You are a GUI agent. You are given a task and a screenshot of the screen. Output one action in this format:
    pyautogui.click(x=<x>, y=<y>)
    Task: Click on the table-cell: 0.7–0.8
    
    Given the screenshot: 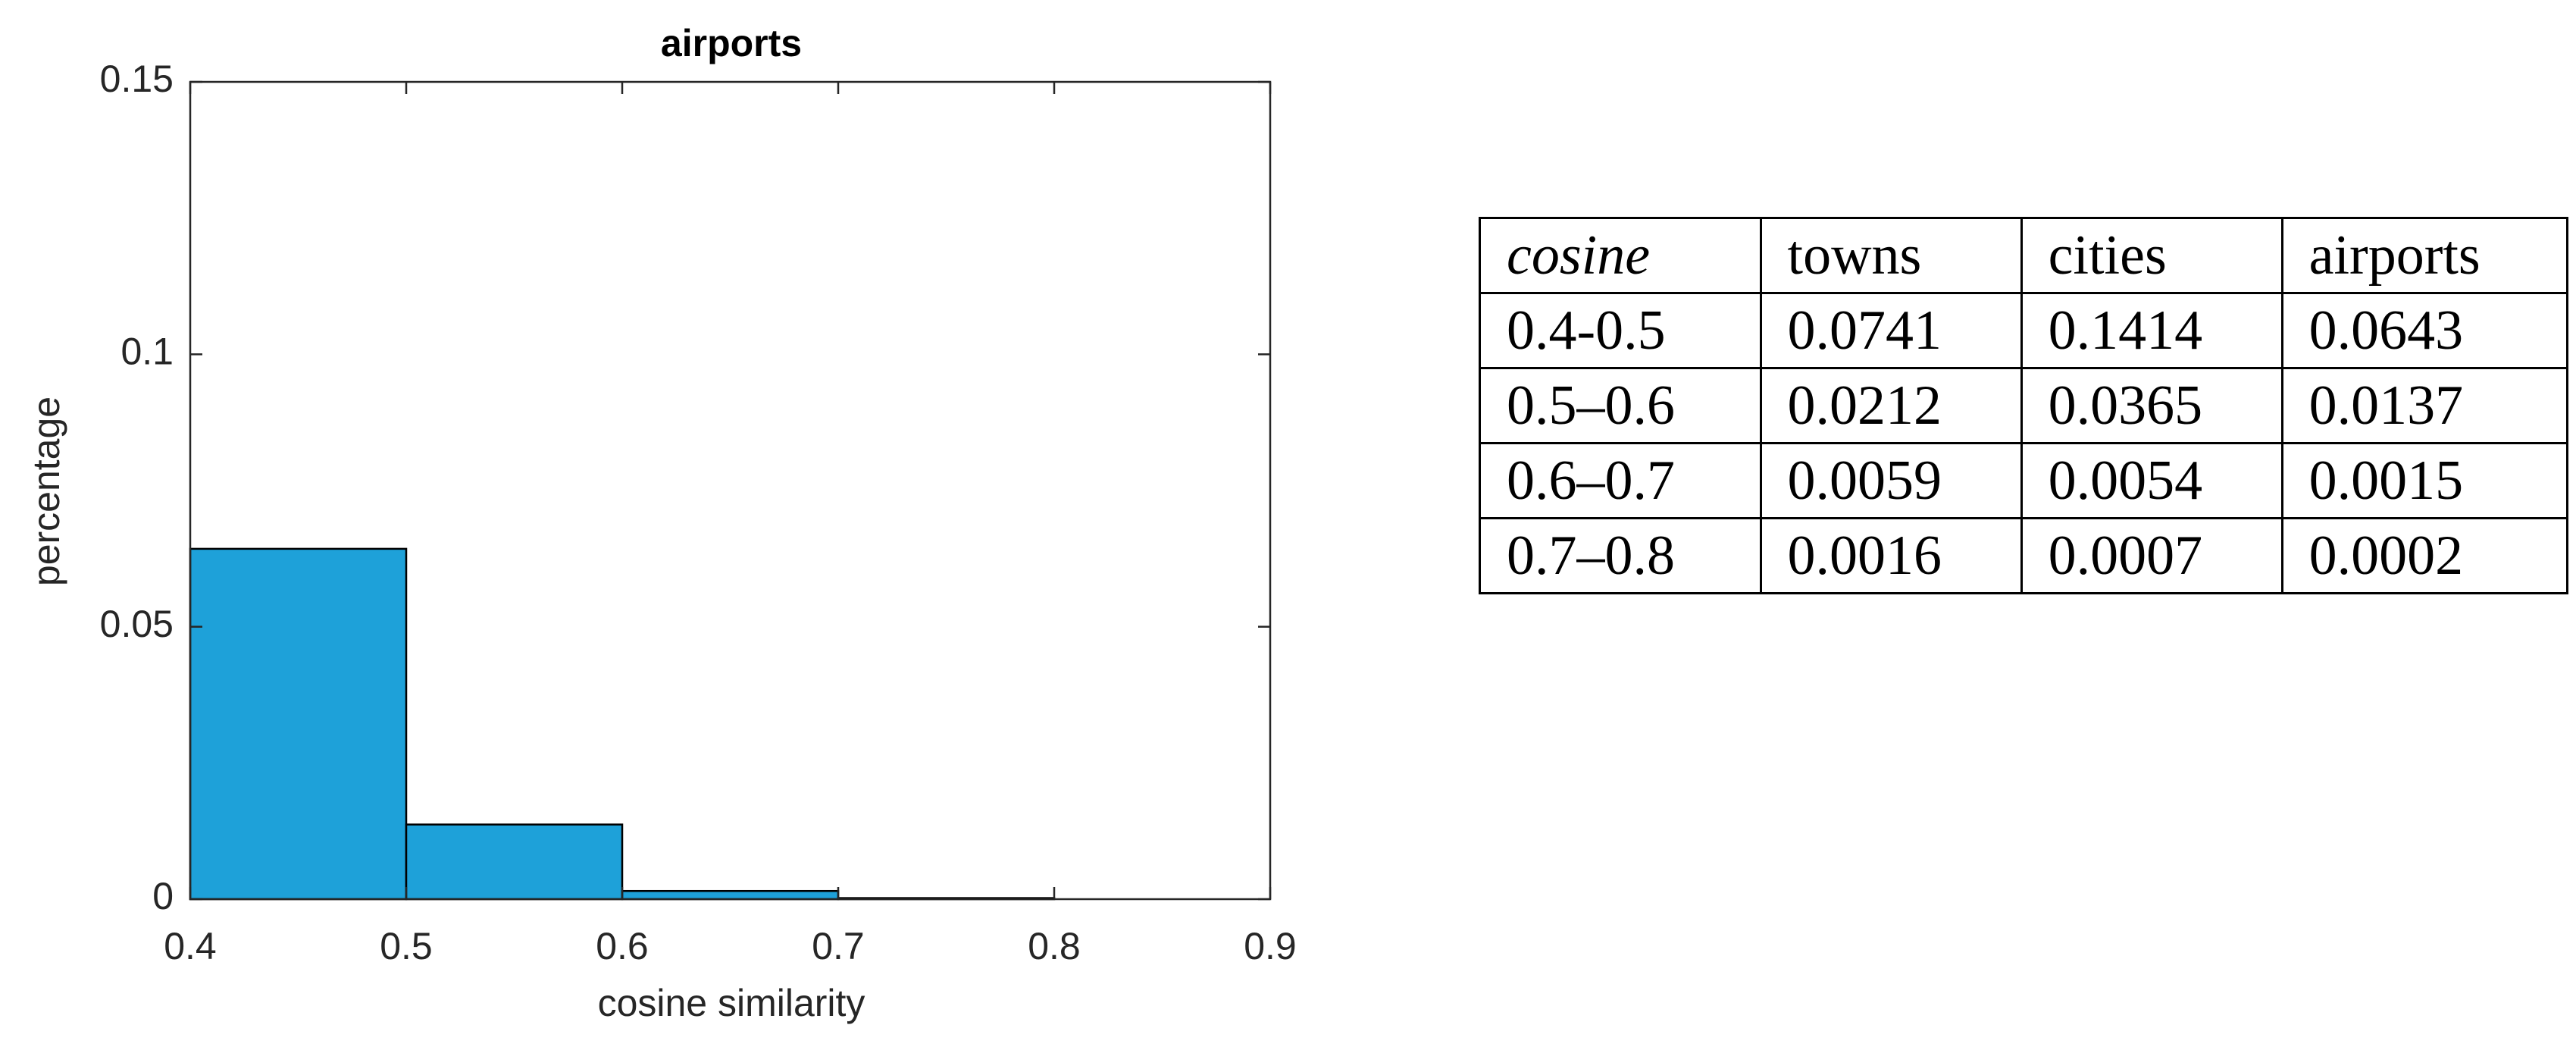 What is the action you would take?
    pyautogui.click(x=1620, y=555)
    